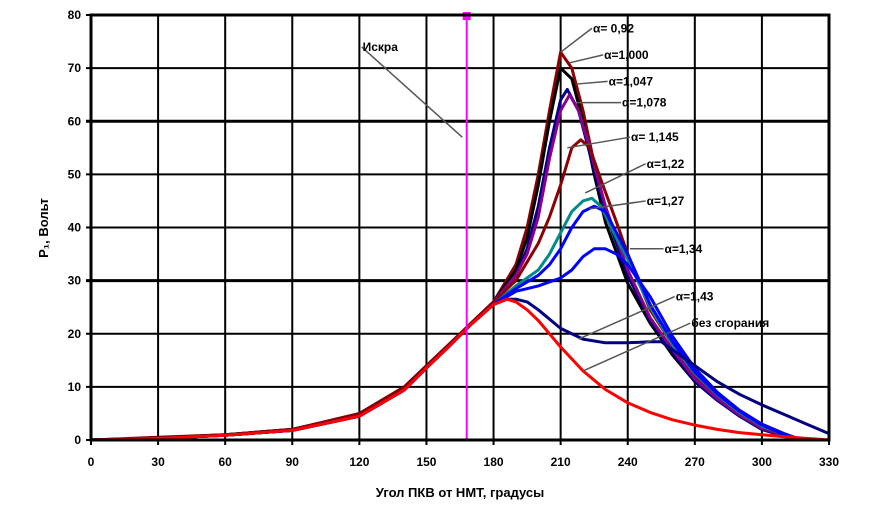  What do you see at coordinates (75, 174) in the screenshot?
I see `y-tick-label: 50` at bounding box center [75, 174].